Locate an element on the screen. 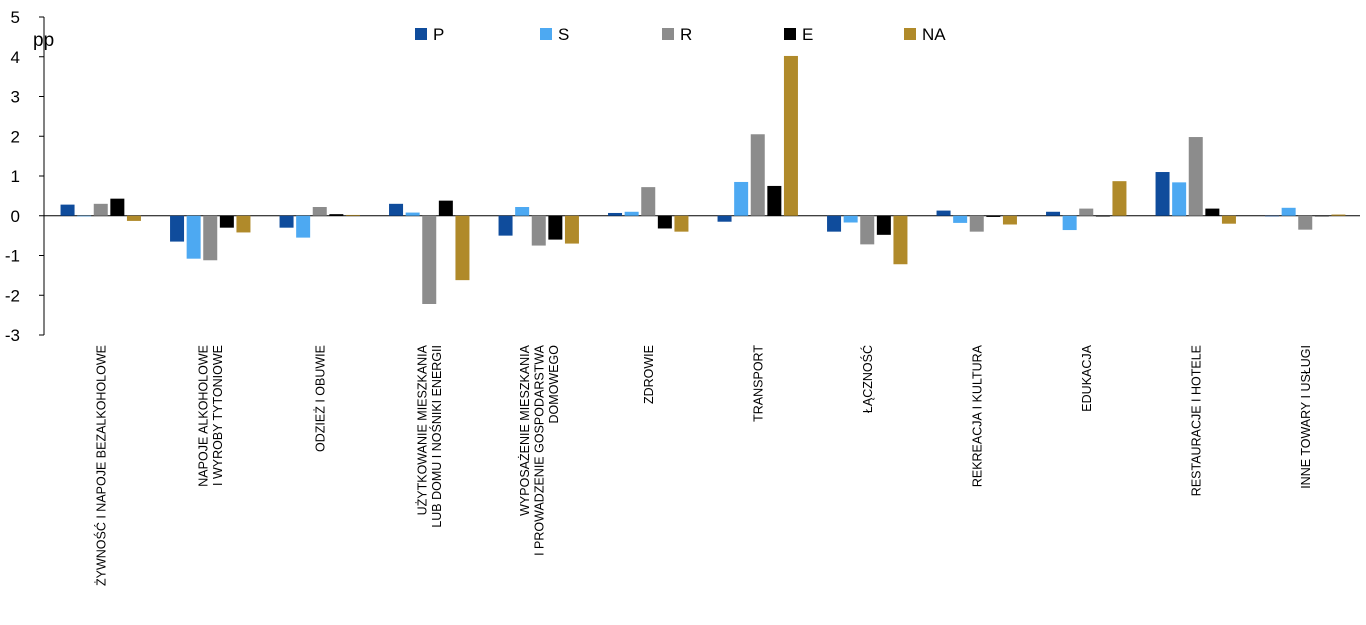  legend-item-p: P is located at coordinates (429, 34).